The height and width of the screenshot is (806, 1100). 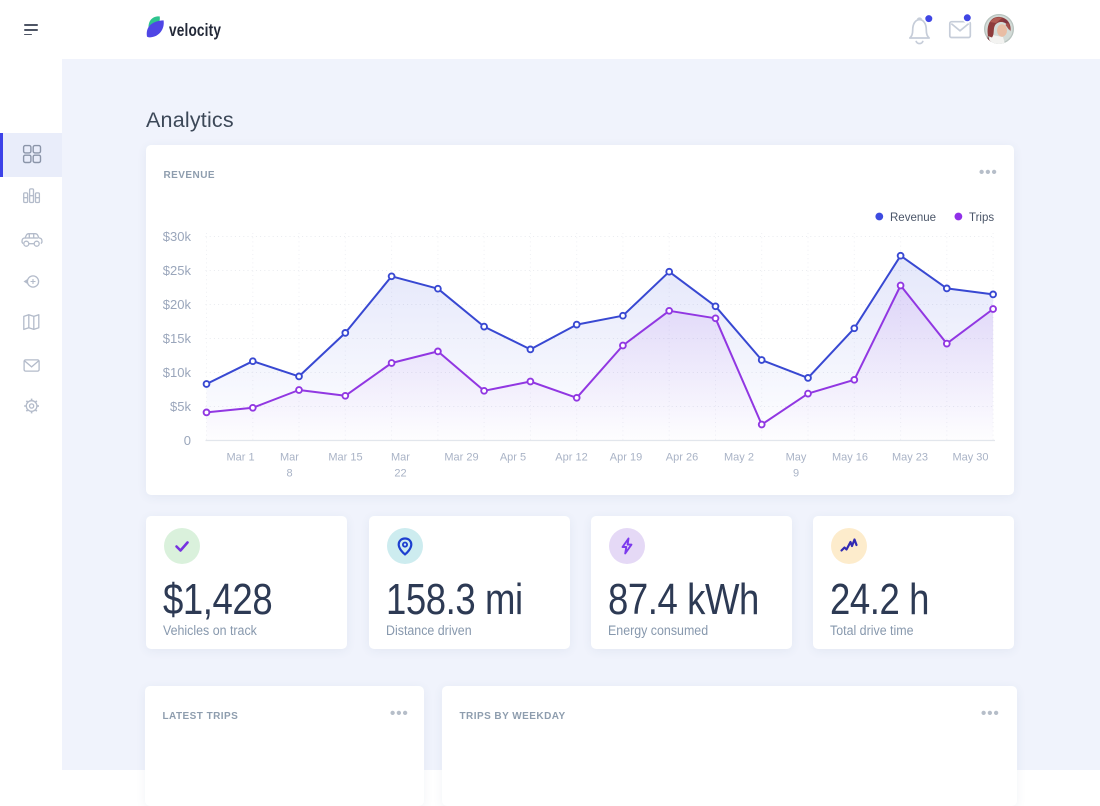 What do you see at coordinates (970, 457) in the screenshot?
I see `svg-text: May 30` at bounding box center [970, 457].